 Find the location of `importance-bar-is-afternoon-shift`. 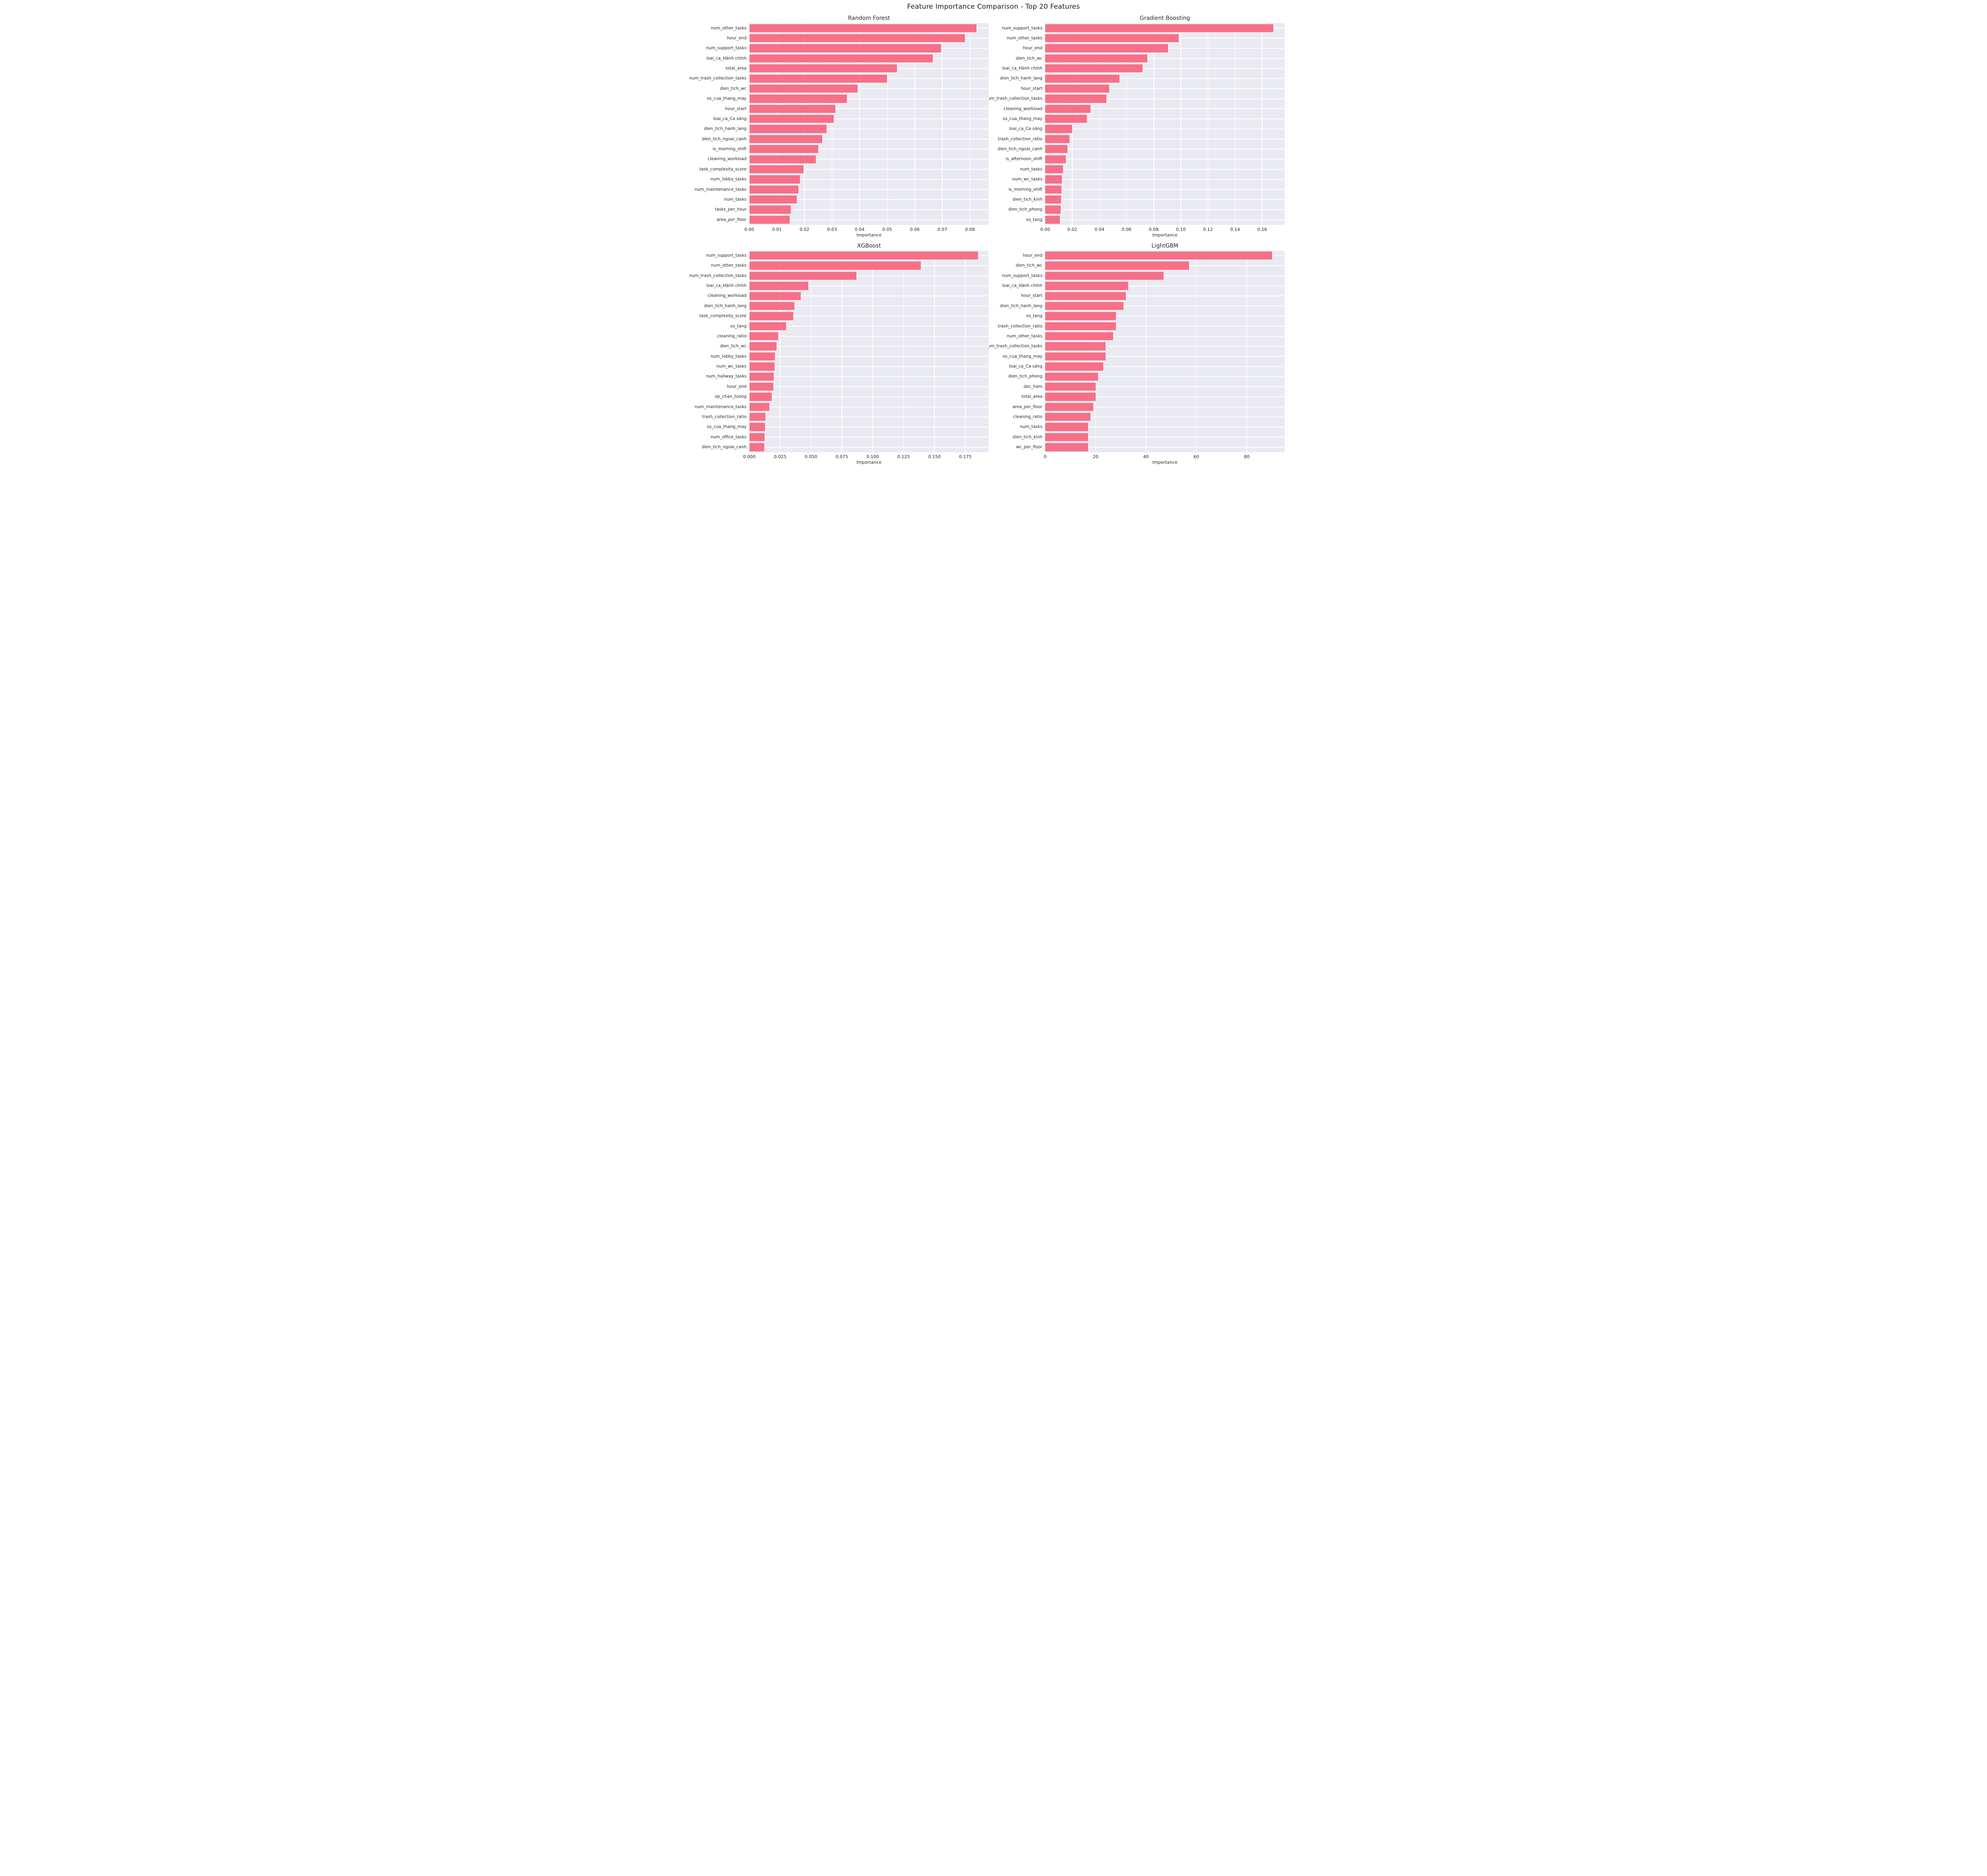

importance-bar-is-afternoon-shift is located at coordinates (1055, 159).